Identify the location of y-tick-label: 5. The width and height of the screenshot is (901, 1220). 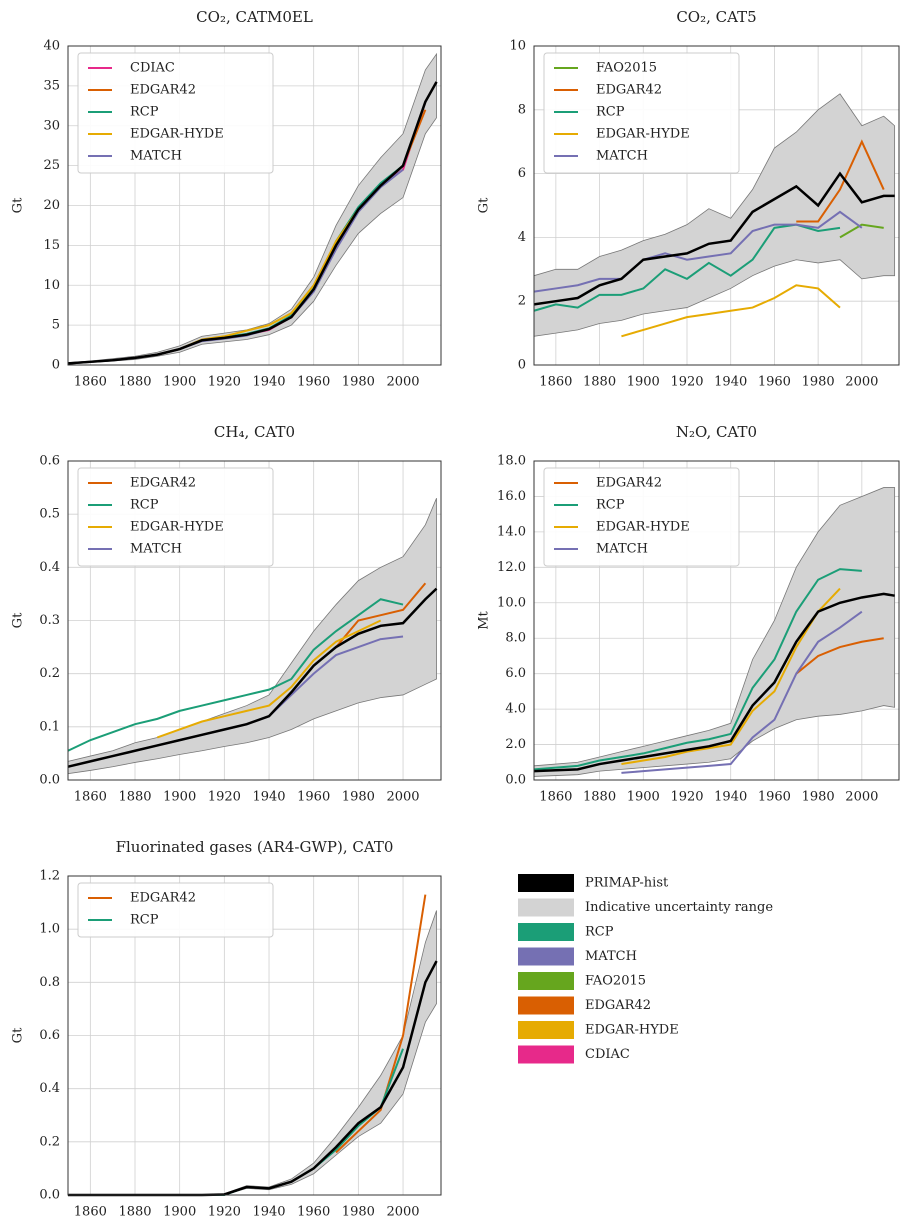
(56, 325).